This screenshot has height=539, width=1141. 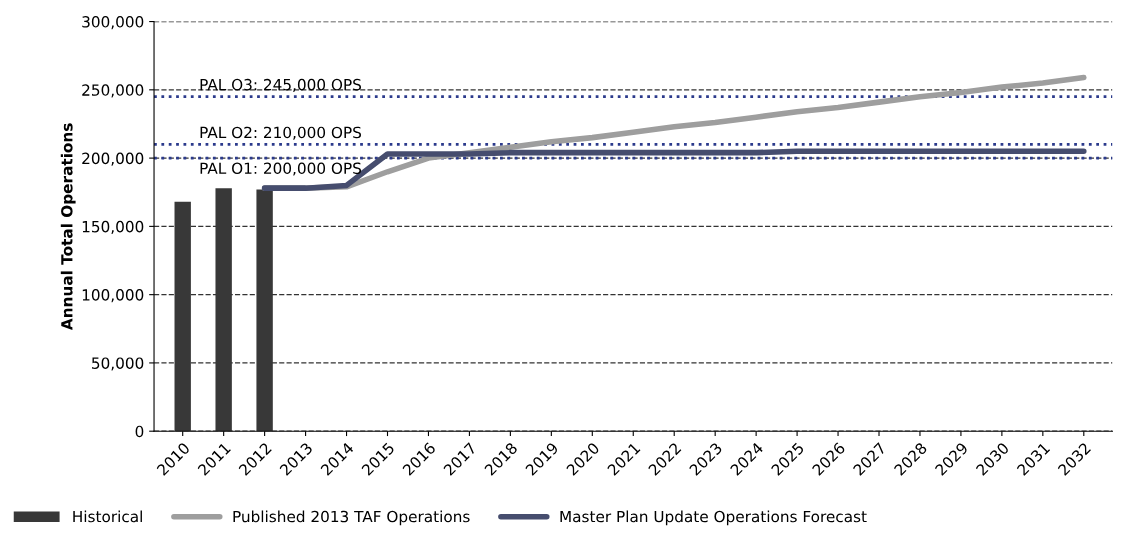 What do you see at coordinates (351, 518) in the screenshot?
I see `legend-label: Published 2013 TAF Operations` at bounding box center [351, 518].